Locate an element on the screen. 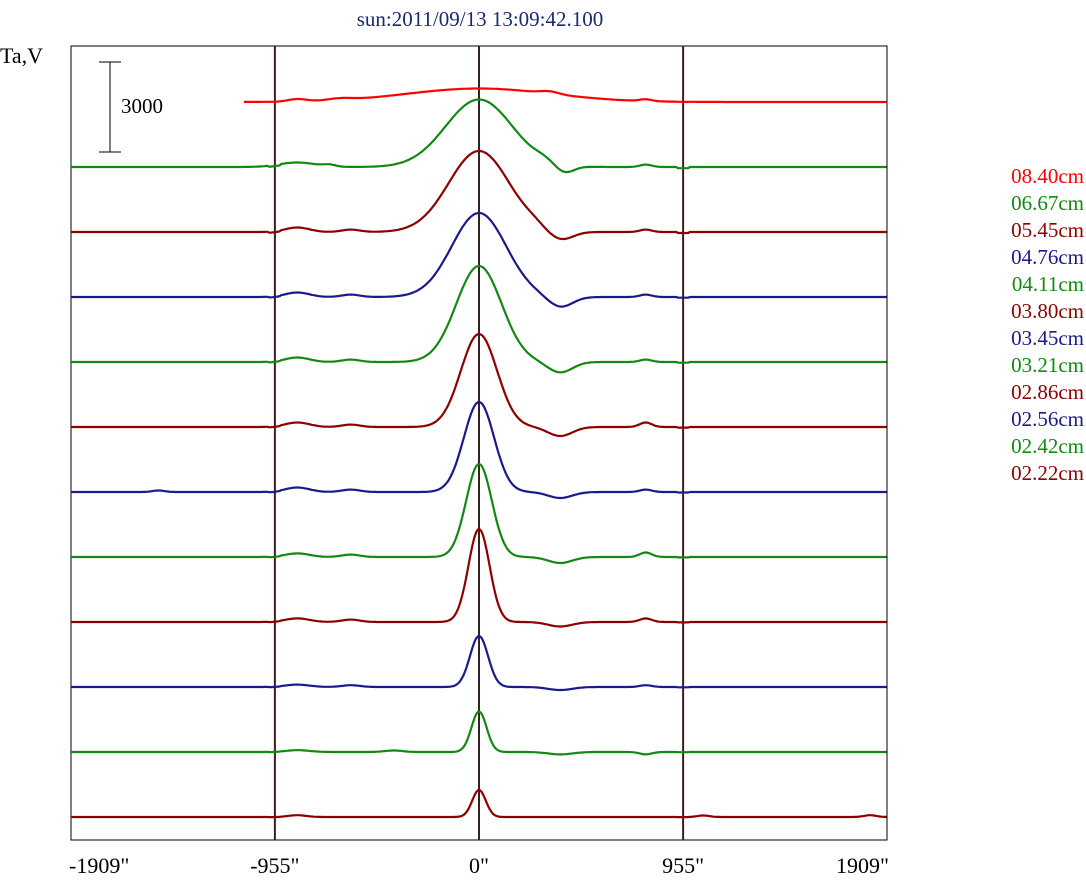 The height and width of the screenshot is (885, 1086). x-tick-label-0: -1909" is located at coordinates (99, 865).